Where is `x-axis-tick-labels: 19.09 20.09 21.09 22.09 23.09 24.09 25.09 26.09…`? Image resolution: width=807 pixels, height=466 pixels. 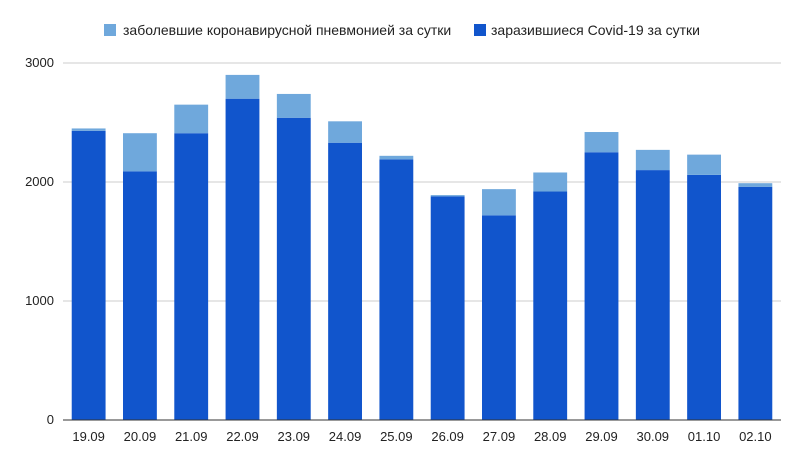 x-axis-tick-labels: 19.09 20.09 21.09 22.09 23.09 24.09 25.09 26.09… is located at coordinates (421, 436).